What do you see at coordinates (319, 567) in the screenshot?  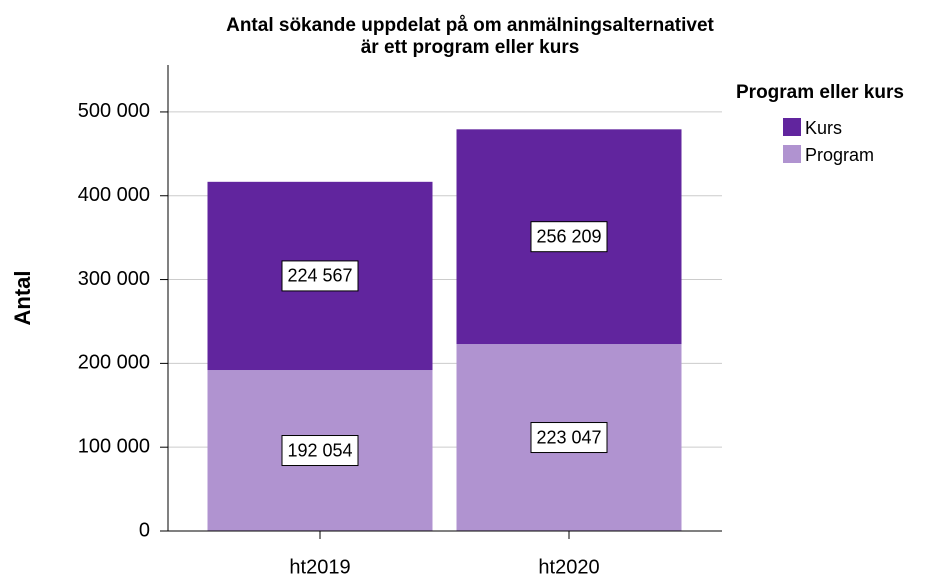 I see `x-tick-label: ht2019` at bounding box center [319, 567].